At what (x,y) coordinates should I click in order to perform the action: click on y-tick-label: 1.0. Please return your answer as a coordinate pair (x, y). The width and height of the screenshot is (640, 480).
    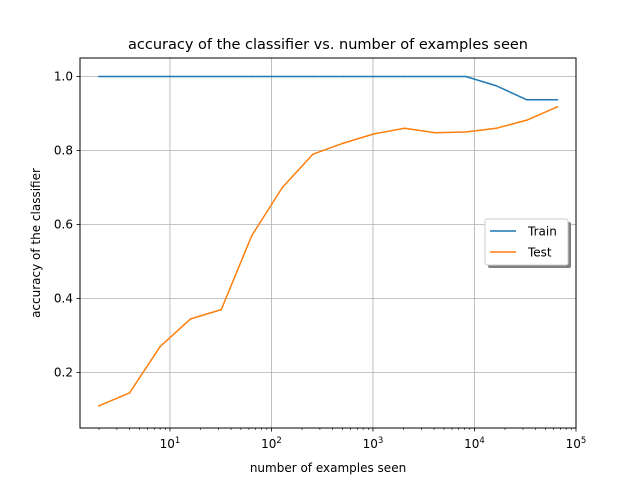
    Looking at the image, I should click on (63, 77).